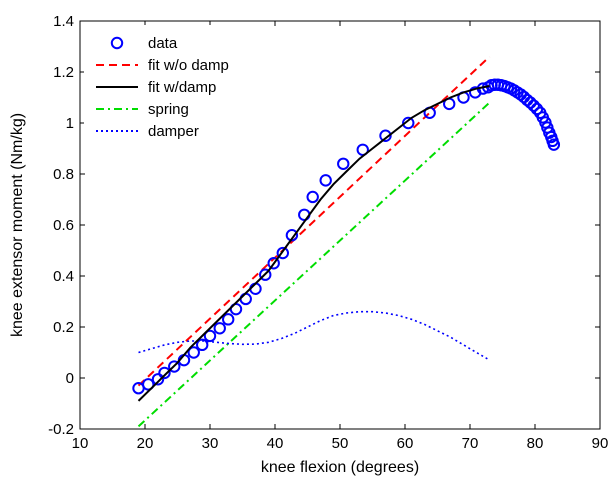 The width and height of the screenshot is (610, 478). What do you see at coordinates (63, 21) in the screenshot?
I see `y-tick-label: 1.4` at bounding box center [63, 21].